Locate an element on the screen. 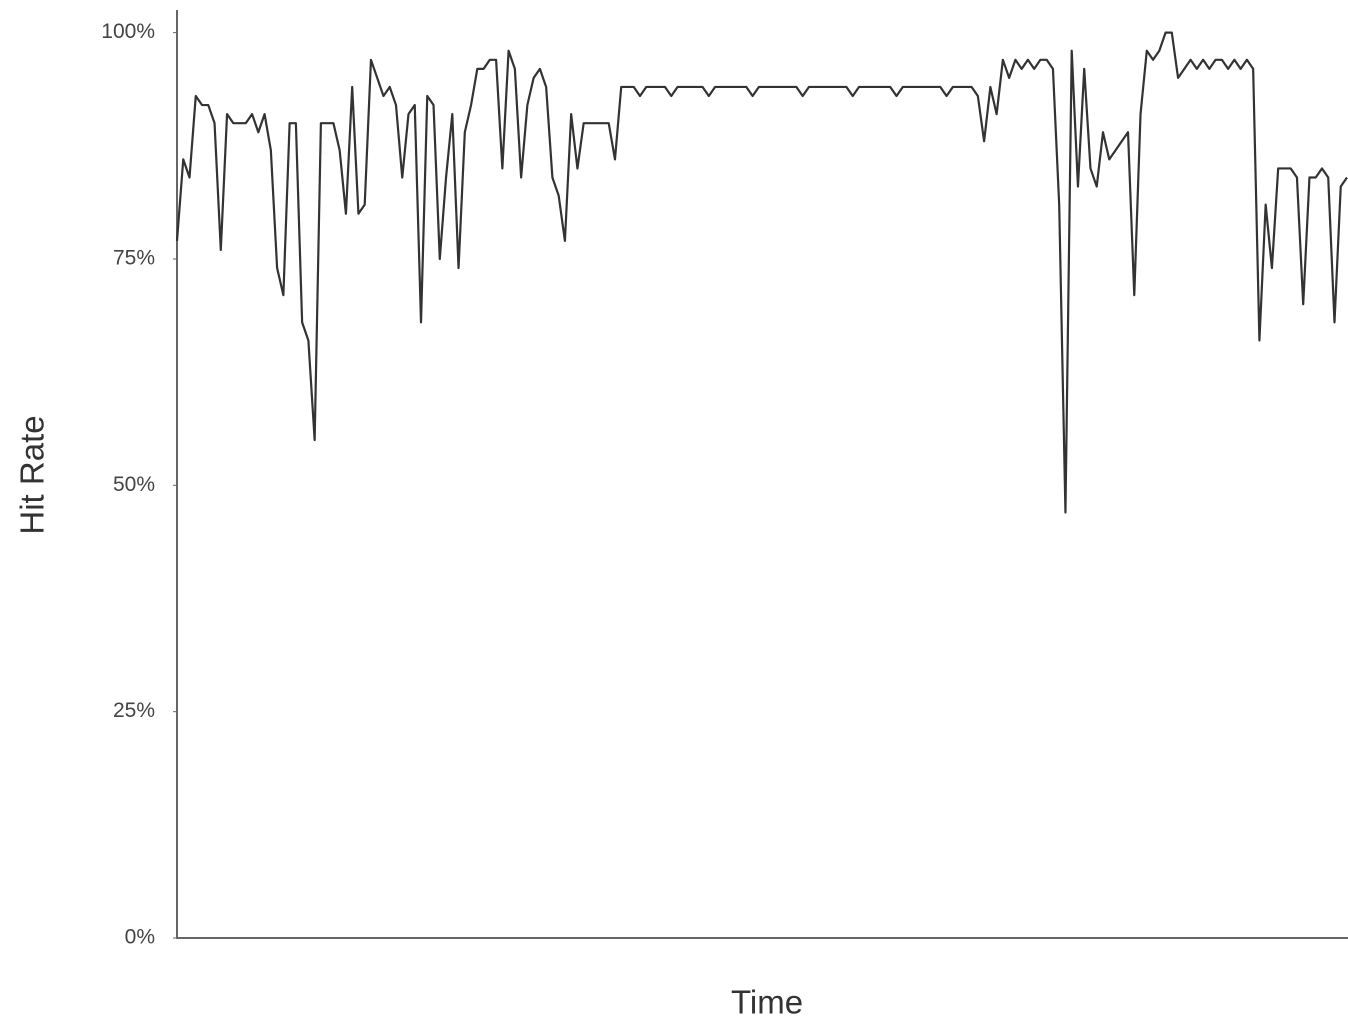 This screenshot has width=1348, height=1024. y-tick-label: 100% is located at coordinates (128, 31).